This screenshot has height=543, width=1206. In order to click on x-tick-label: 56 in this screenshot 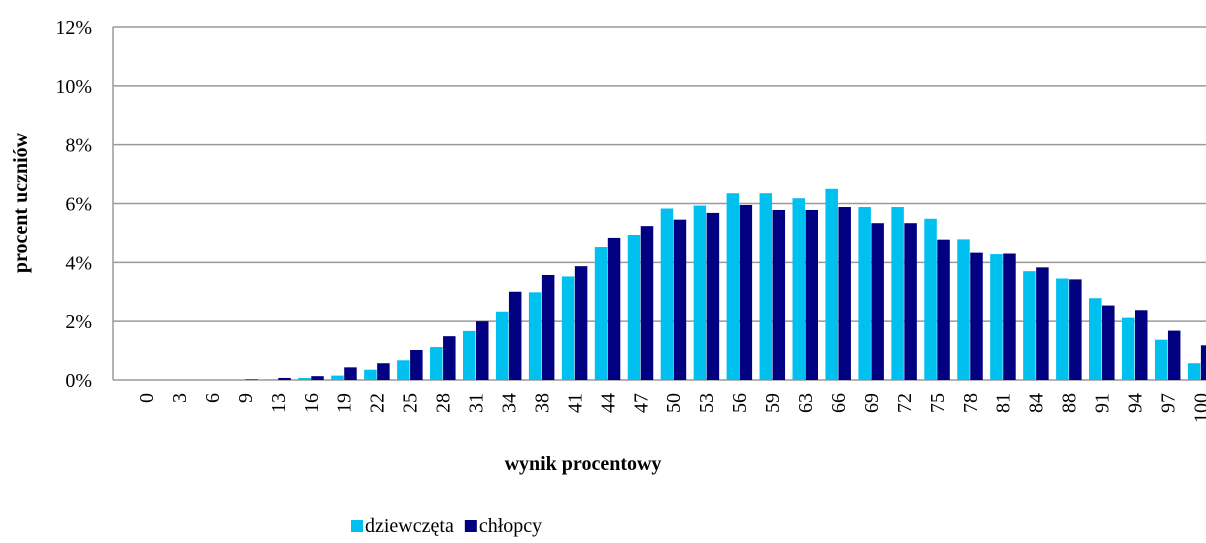, I will do `click(740, 403)`.